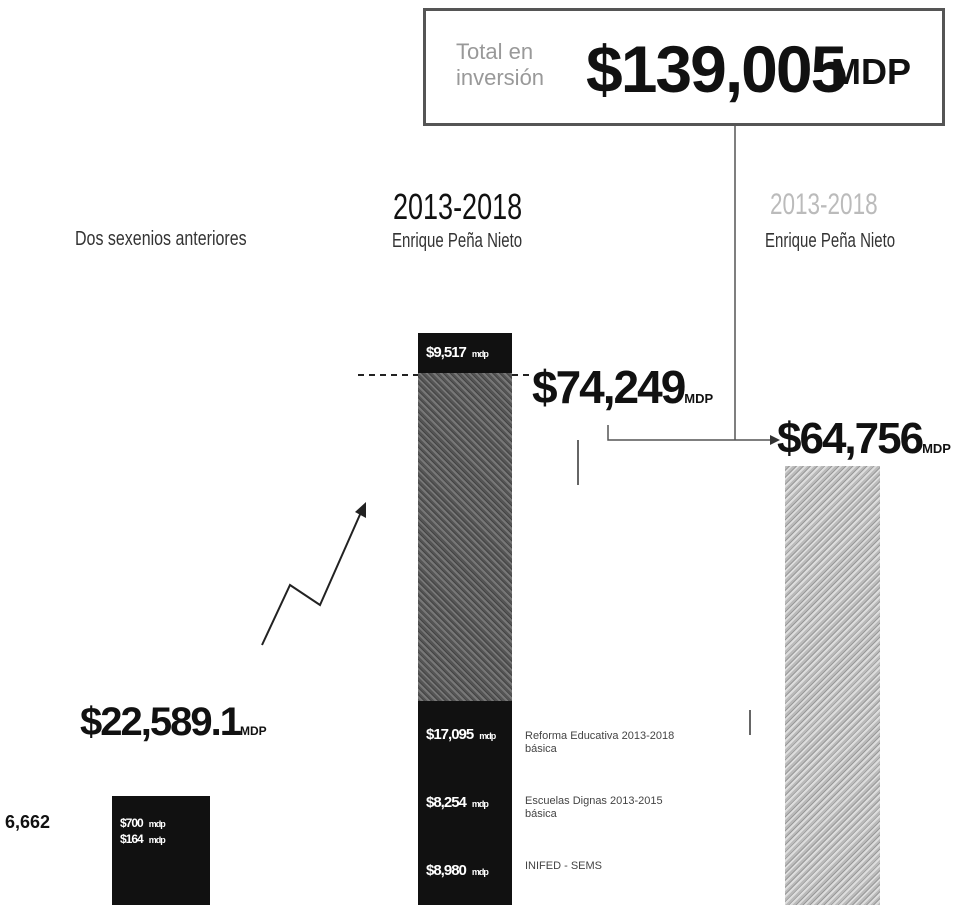 Image resolution: width=966 pixels, height=906 pixels. I want to click on total-box: Total en inversión $139,005 MDP, so click(684, 67).